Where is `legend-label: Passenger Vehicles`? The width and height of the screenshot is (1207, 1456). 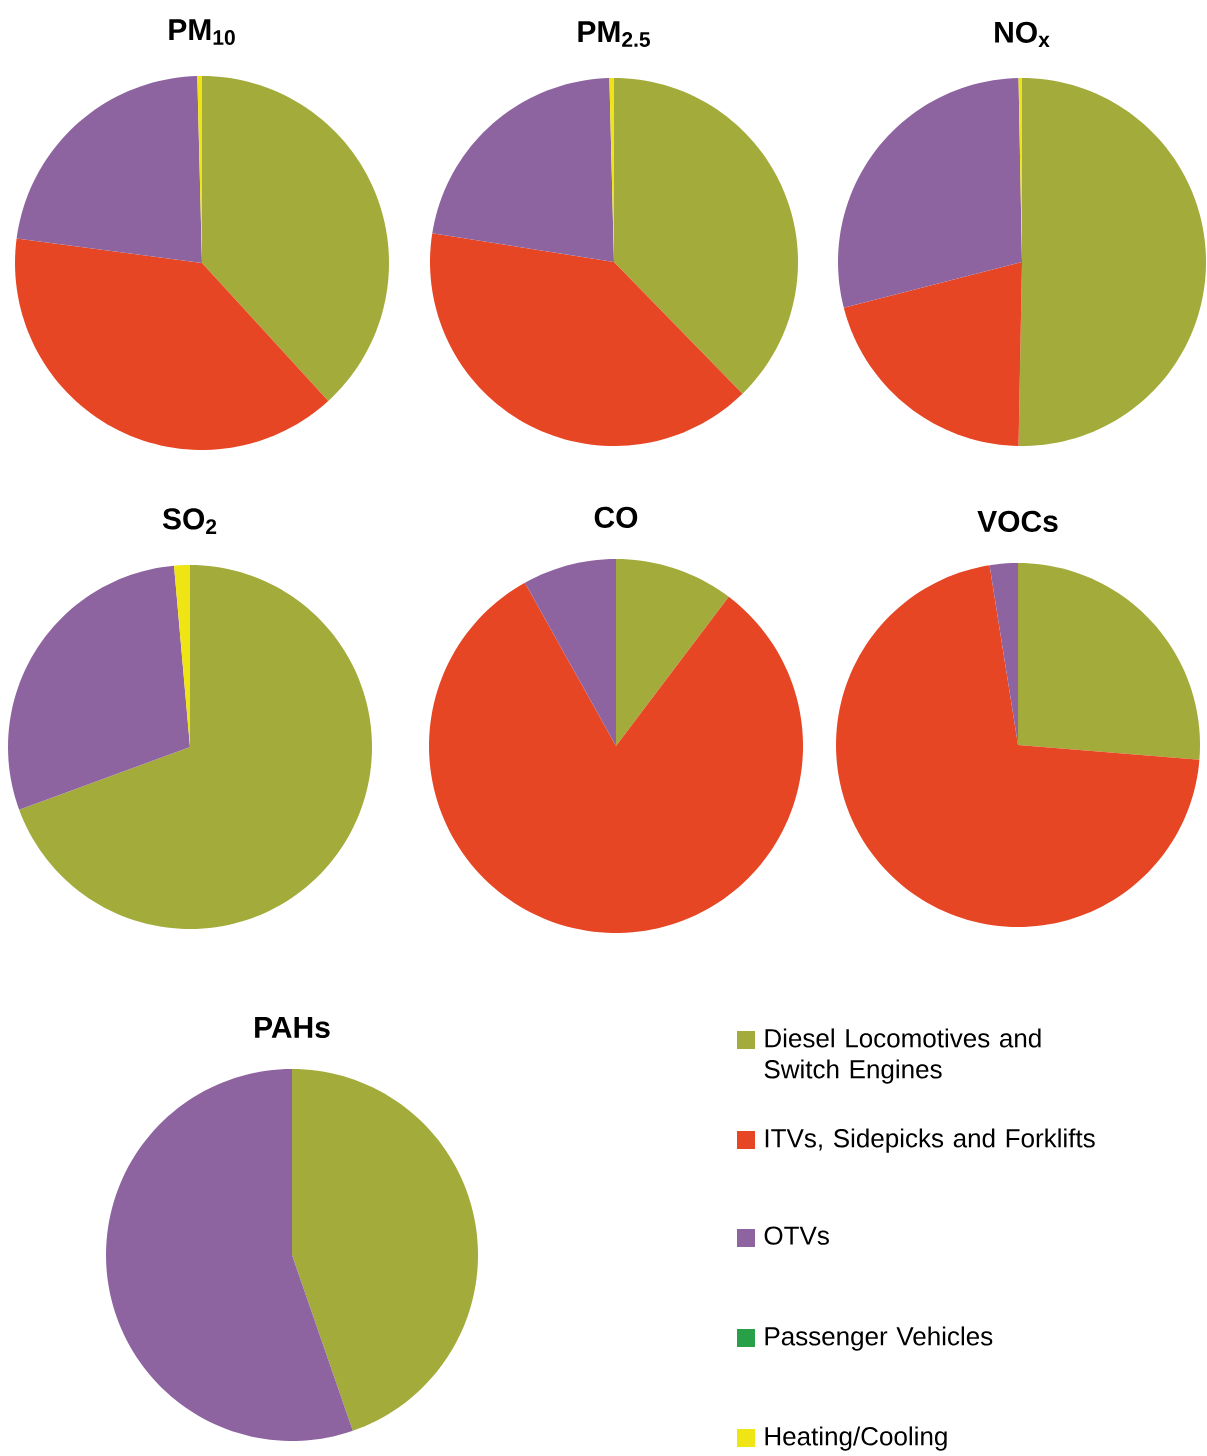
legend-label: Passenger Vehicles is located at coordinates (879, 1338).